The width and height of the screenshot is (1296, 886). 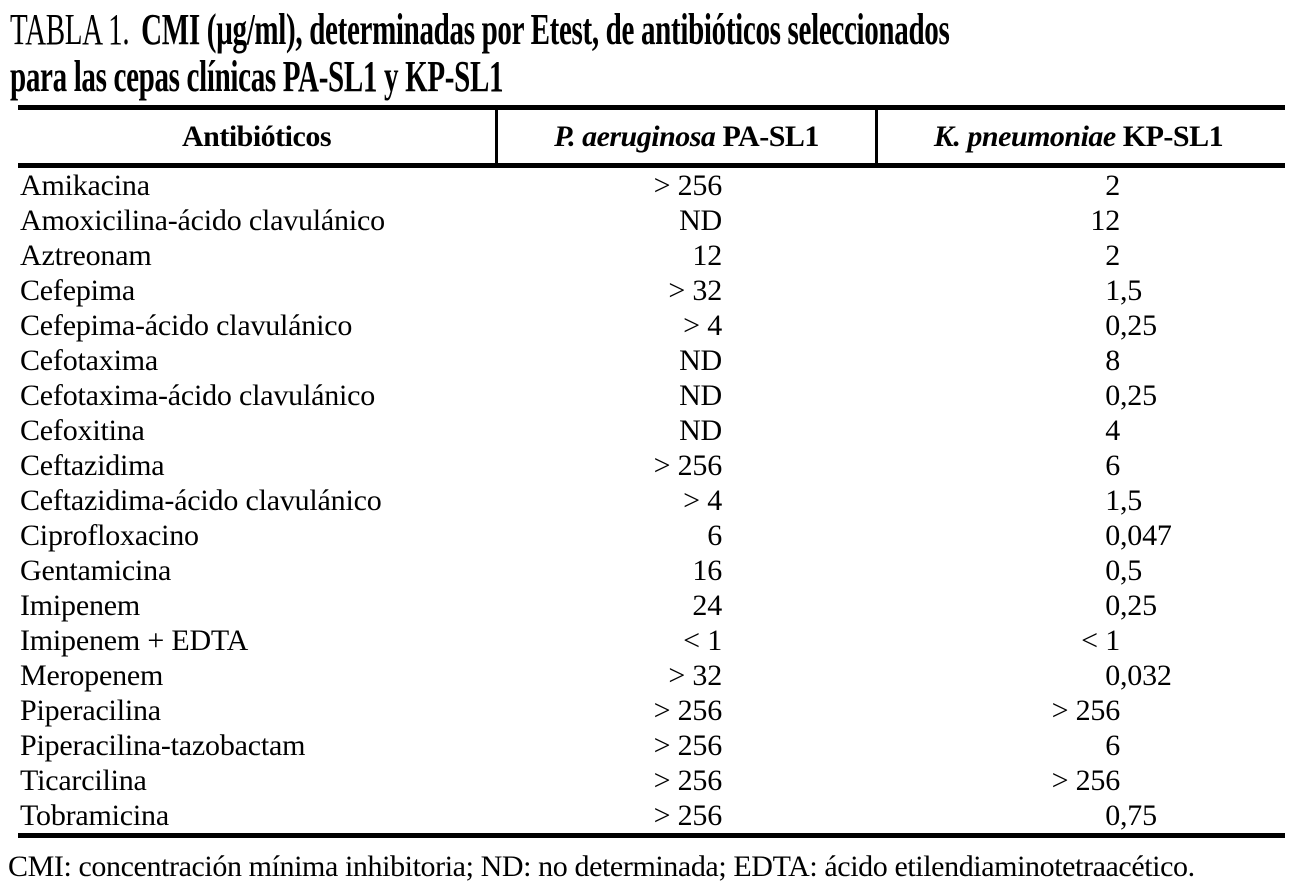 I want to click on antibiotic-name: Amoxicilina-ácido clavulánico, so click(x=202, y=220).